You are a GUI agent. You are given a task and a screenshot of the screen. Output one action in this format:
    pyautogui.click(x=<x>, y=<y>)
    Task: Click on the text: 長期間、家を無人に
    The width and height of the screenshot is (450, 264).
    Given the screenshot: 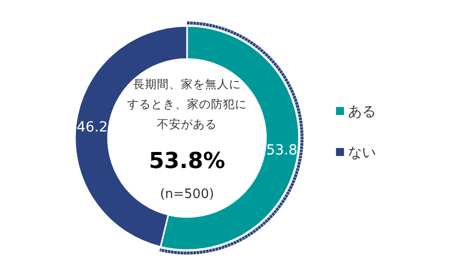 What is the action you would take?
    pyautogui.click(x=187, y=84)
    